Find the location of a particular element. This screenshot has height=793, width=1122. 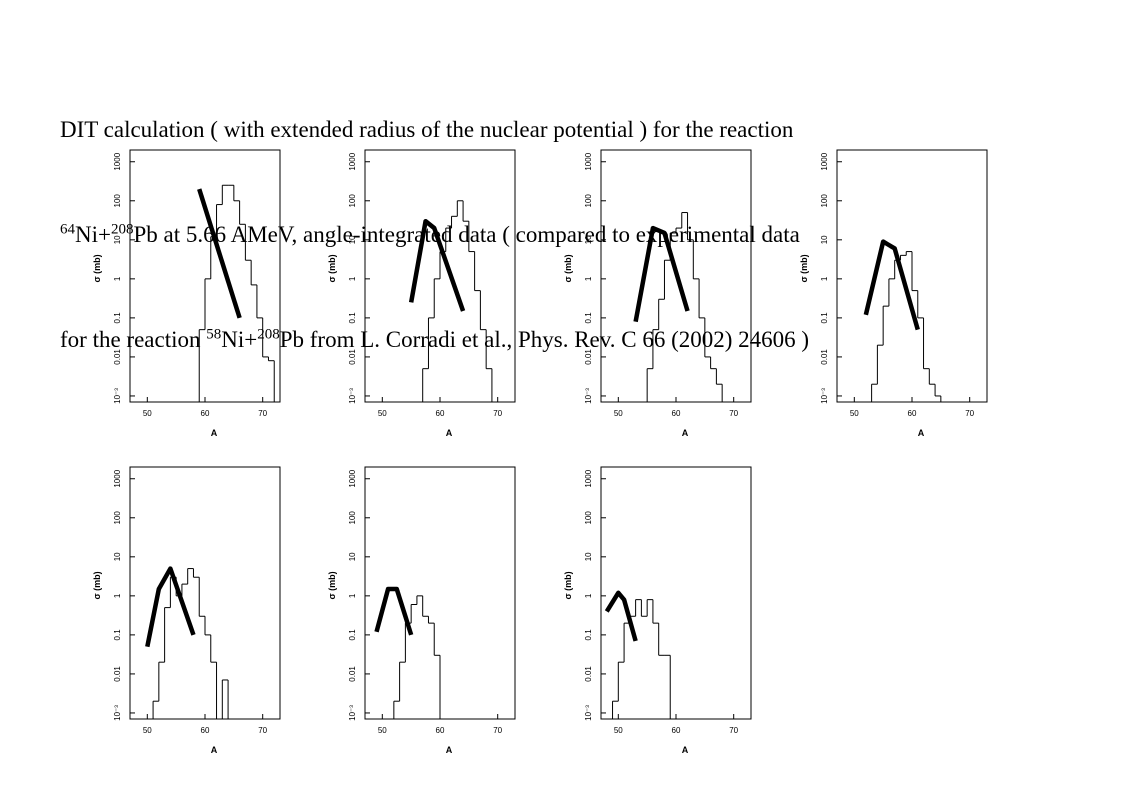

heading-sup: 208 is located at coordinates (122, 229).